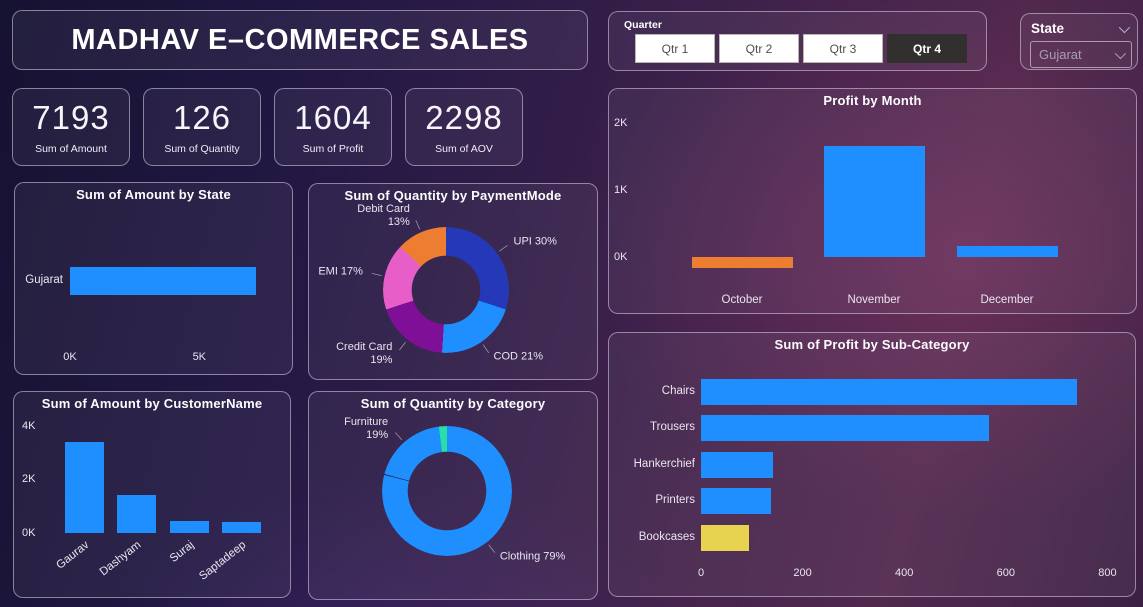  I want to click on state-slicer-header: State, so click(1081, 28).